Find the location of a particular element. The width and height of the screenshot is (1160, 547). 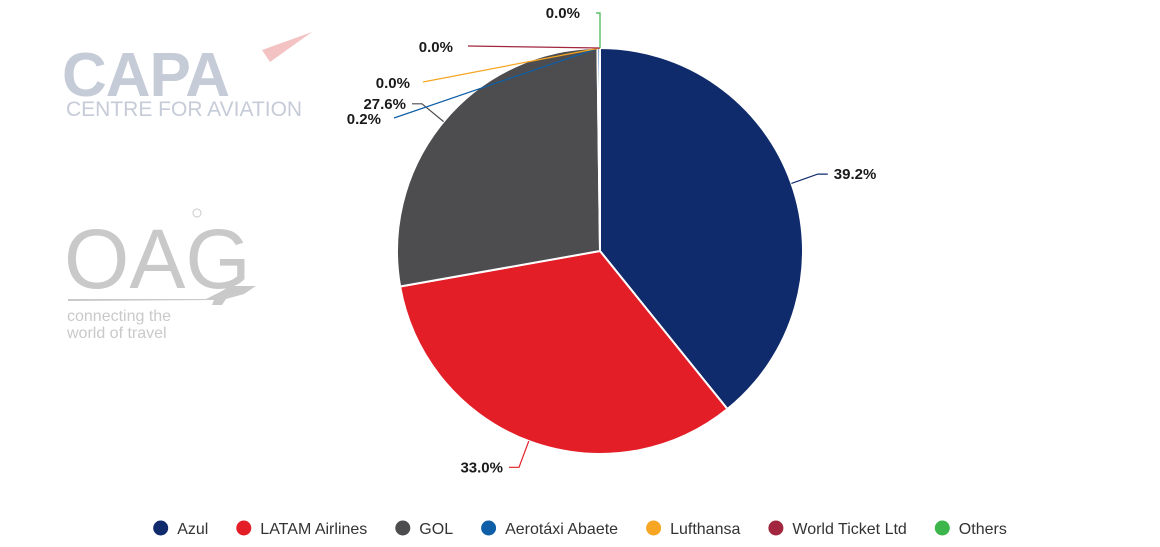

legend-marker-world-ticket-ltd is located at coordinates (776, 528).